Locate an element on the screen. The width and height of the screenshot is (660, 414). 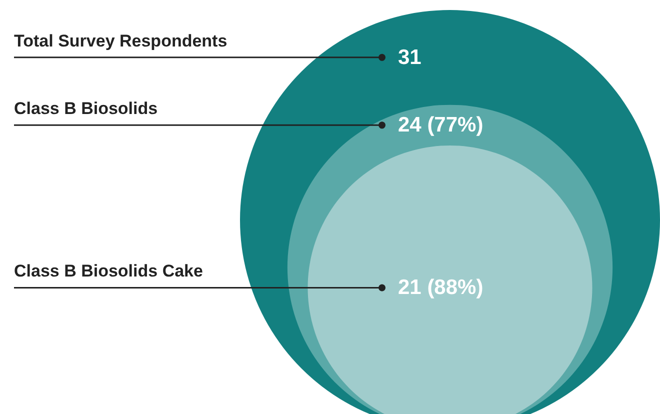
category-label: Class B Biosolids is located at coordinates (86, 108).